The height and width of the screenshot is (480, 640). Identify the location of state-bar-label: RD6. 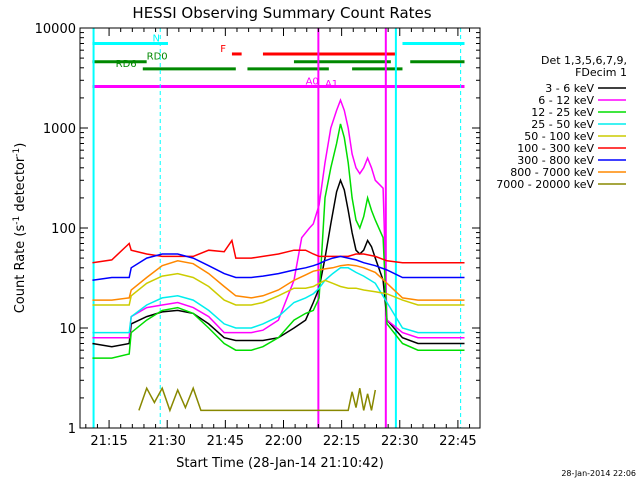
(126, 64).